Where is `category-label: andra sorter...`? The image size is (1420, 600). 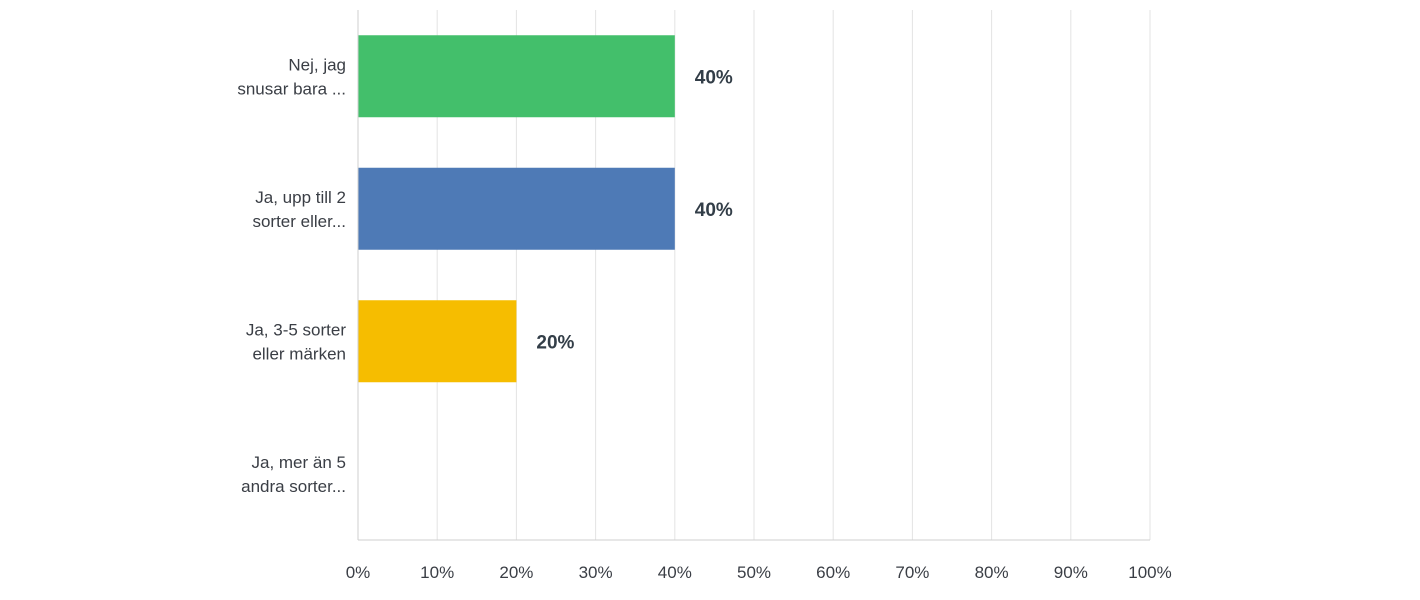
category-label: andra sorter... is located at coordinates (293, 486).